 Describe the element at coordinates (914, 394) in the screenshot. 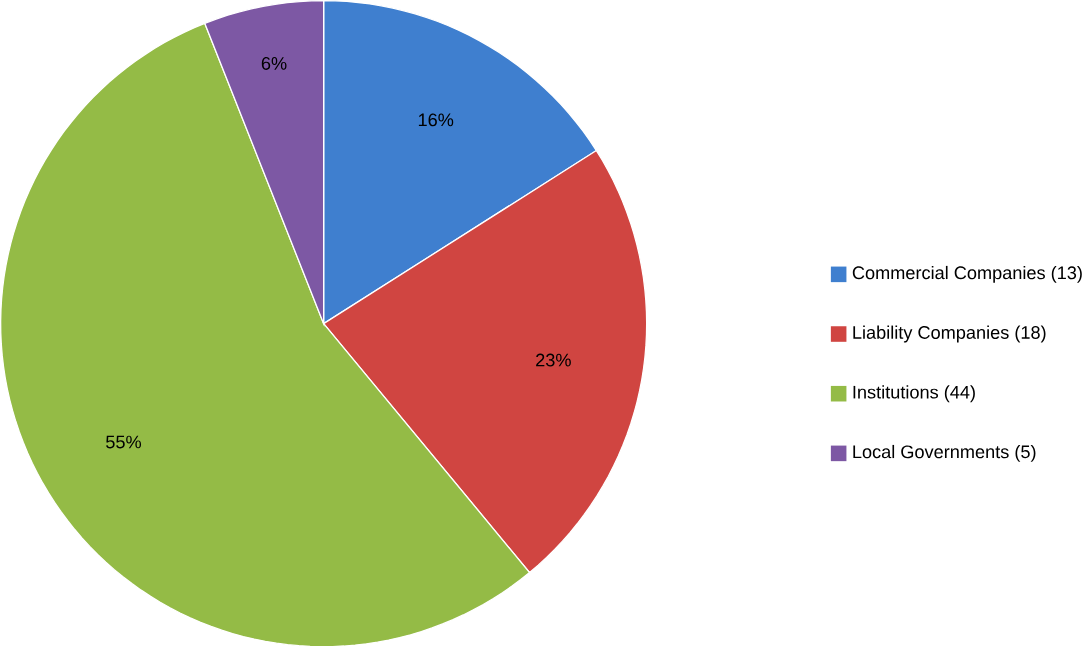

I see `legend-label: Institutions (44)` at that location.